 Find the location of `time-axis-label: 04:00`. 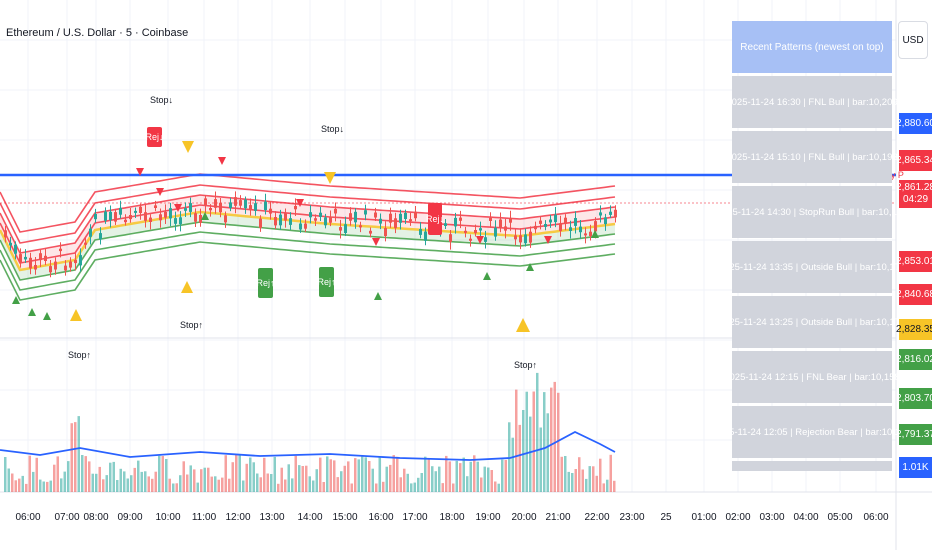

time-axis-label: 04:00 is located at coordinates (806, 517).